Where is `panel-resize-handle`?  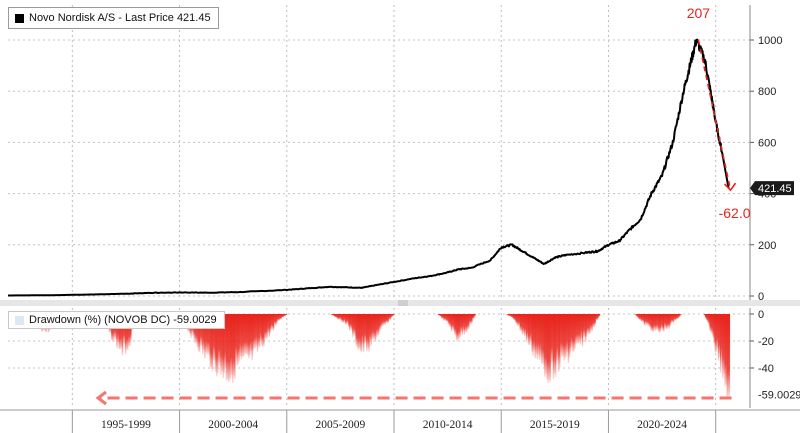
panel-resize-handle is located at coordinates (403, 303).